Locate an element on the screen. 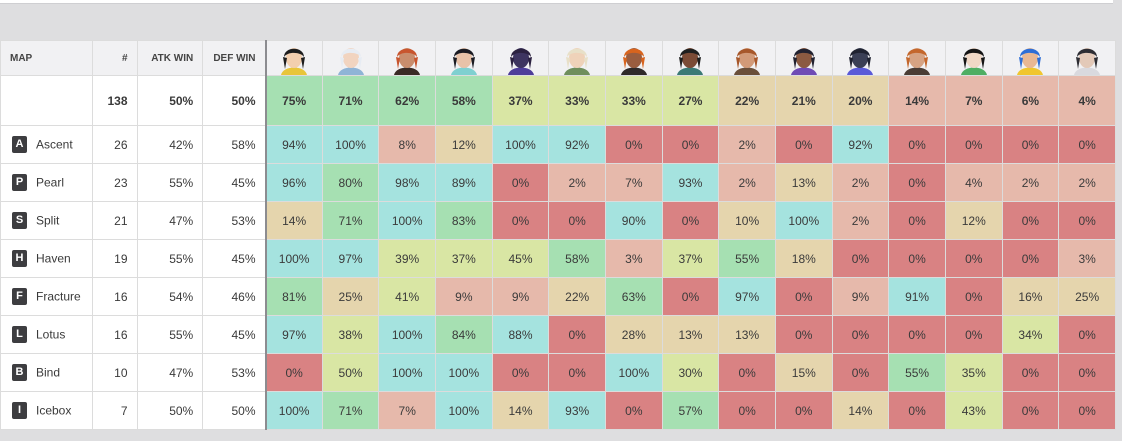  agent-pickrate-cell: 15% is located at coordinates (803, 372).